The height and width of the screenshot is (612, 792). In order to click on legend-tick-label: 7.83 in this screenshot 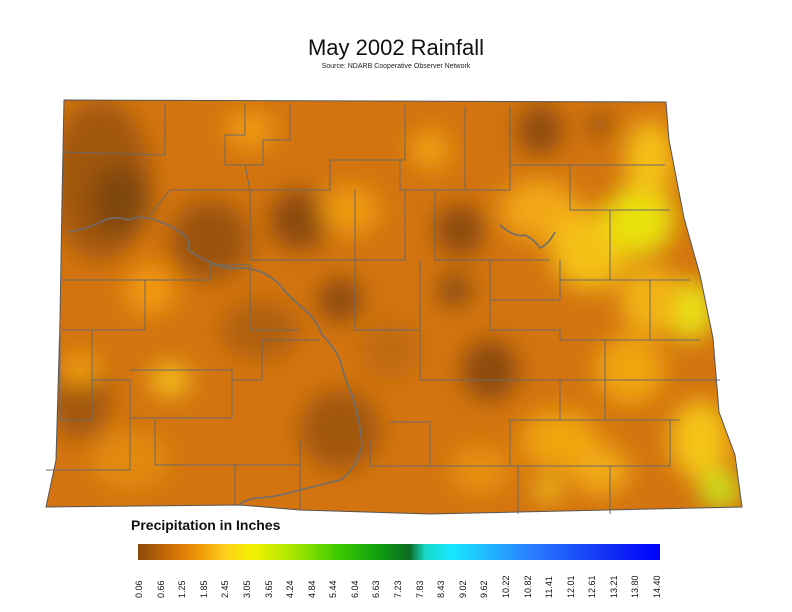, I will do `click(419, 589)`.